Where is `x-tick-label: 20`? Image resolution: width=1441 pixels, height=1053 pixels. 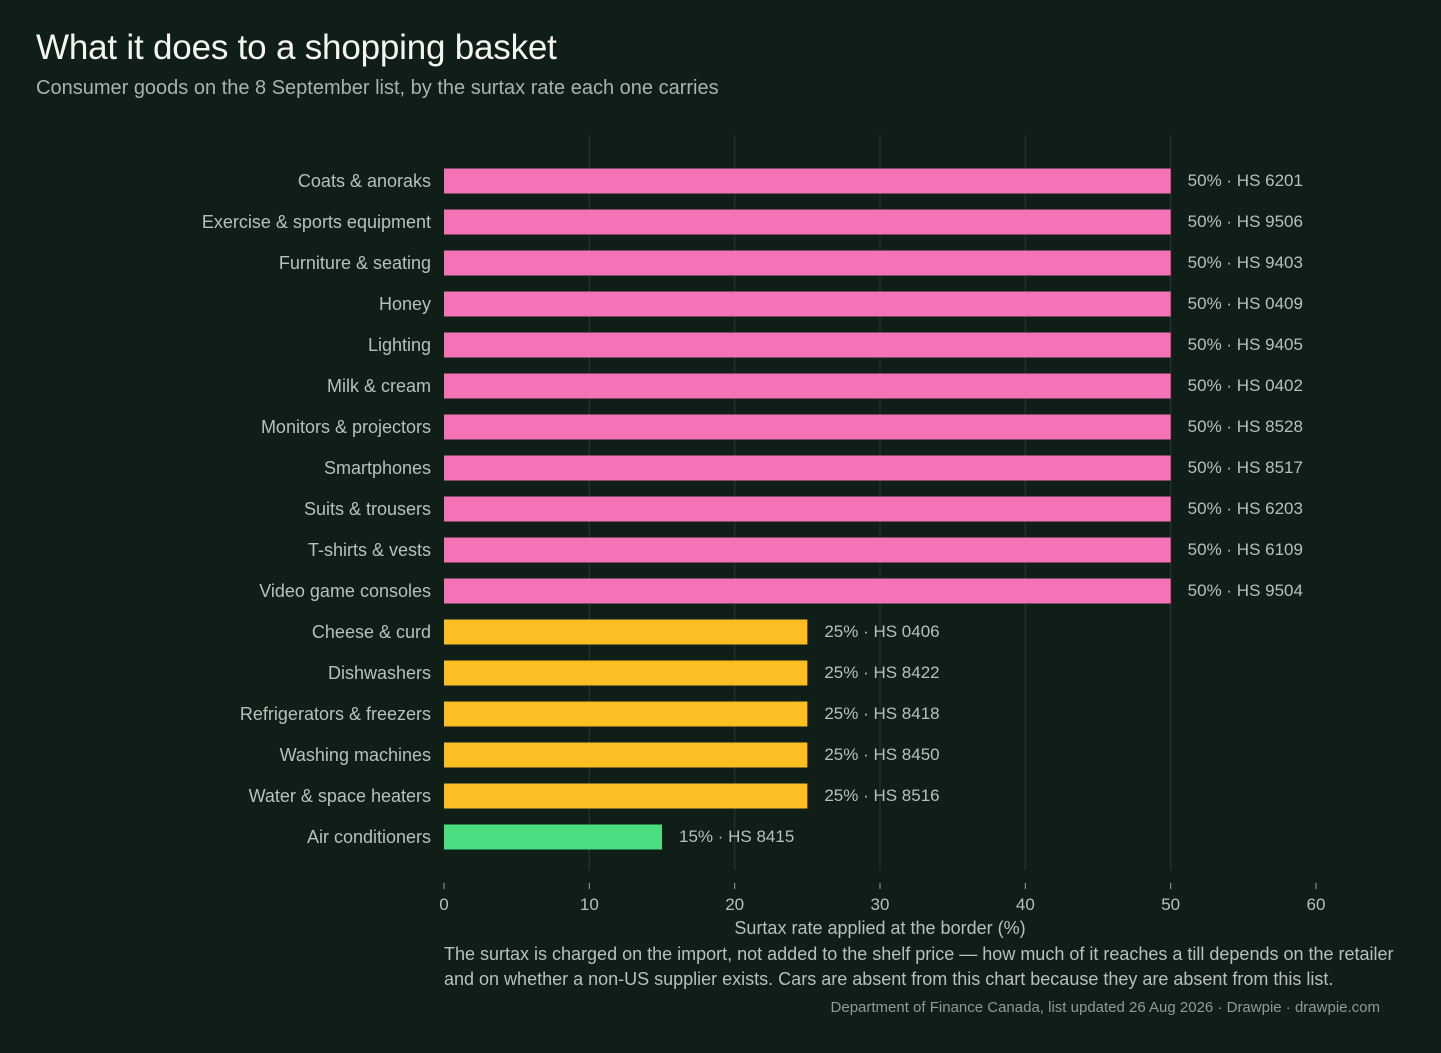
x-tick-label: 20 is located at coordinates (734, 904).